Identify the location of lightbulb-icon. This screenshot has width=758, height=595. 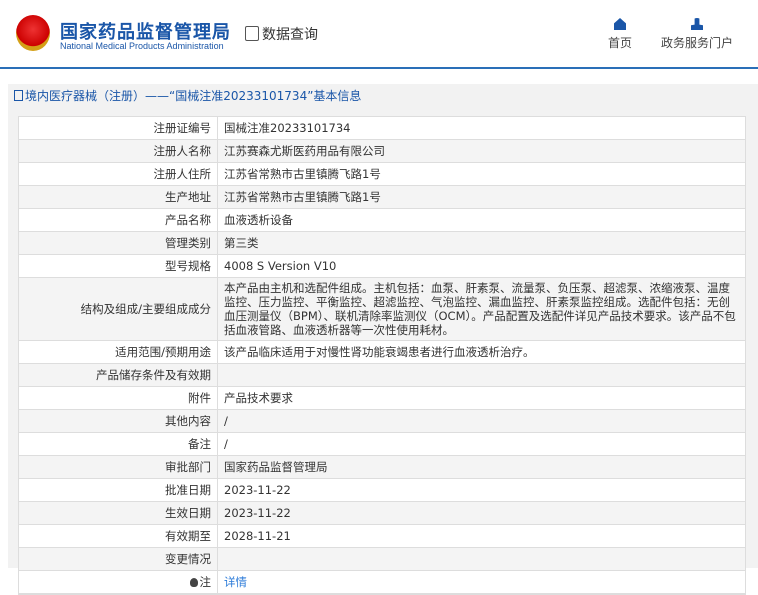
(193, 582).